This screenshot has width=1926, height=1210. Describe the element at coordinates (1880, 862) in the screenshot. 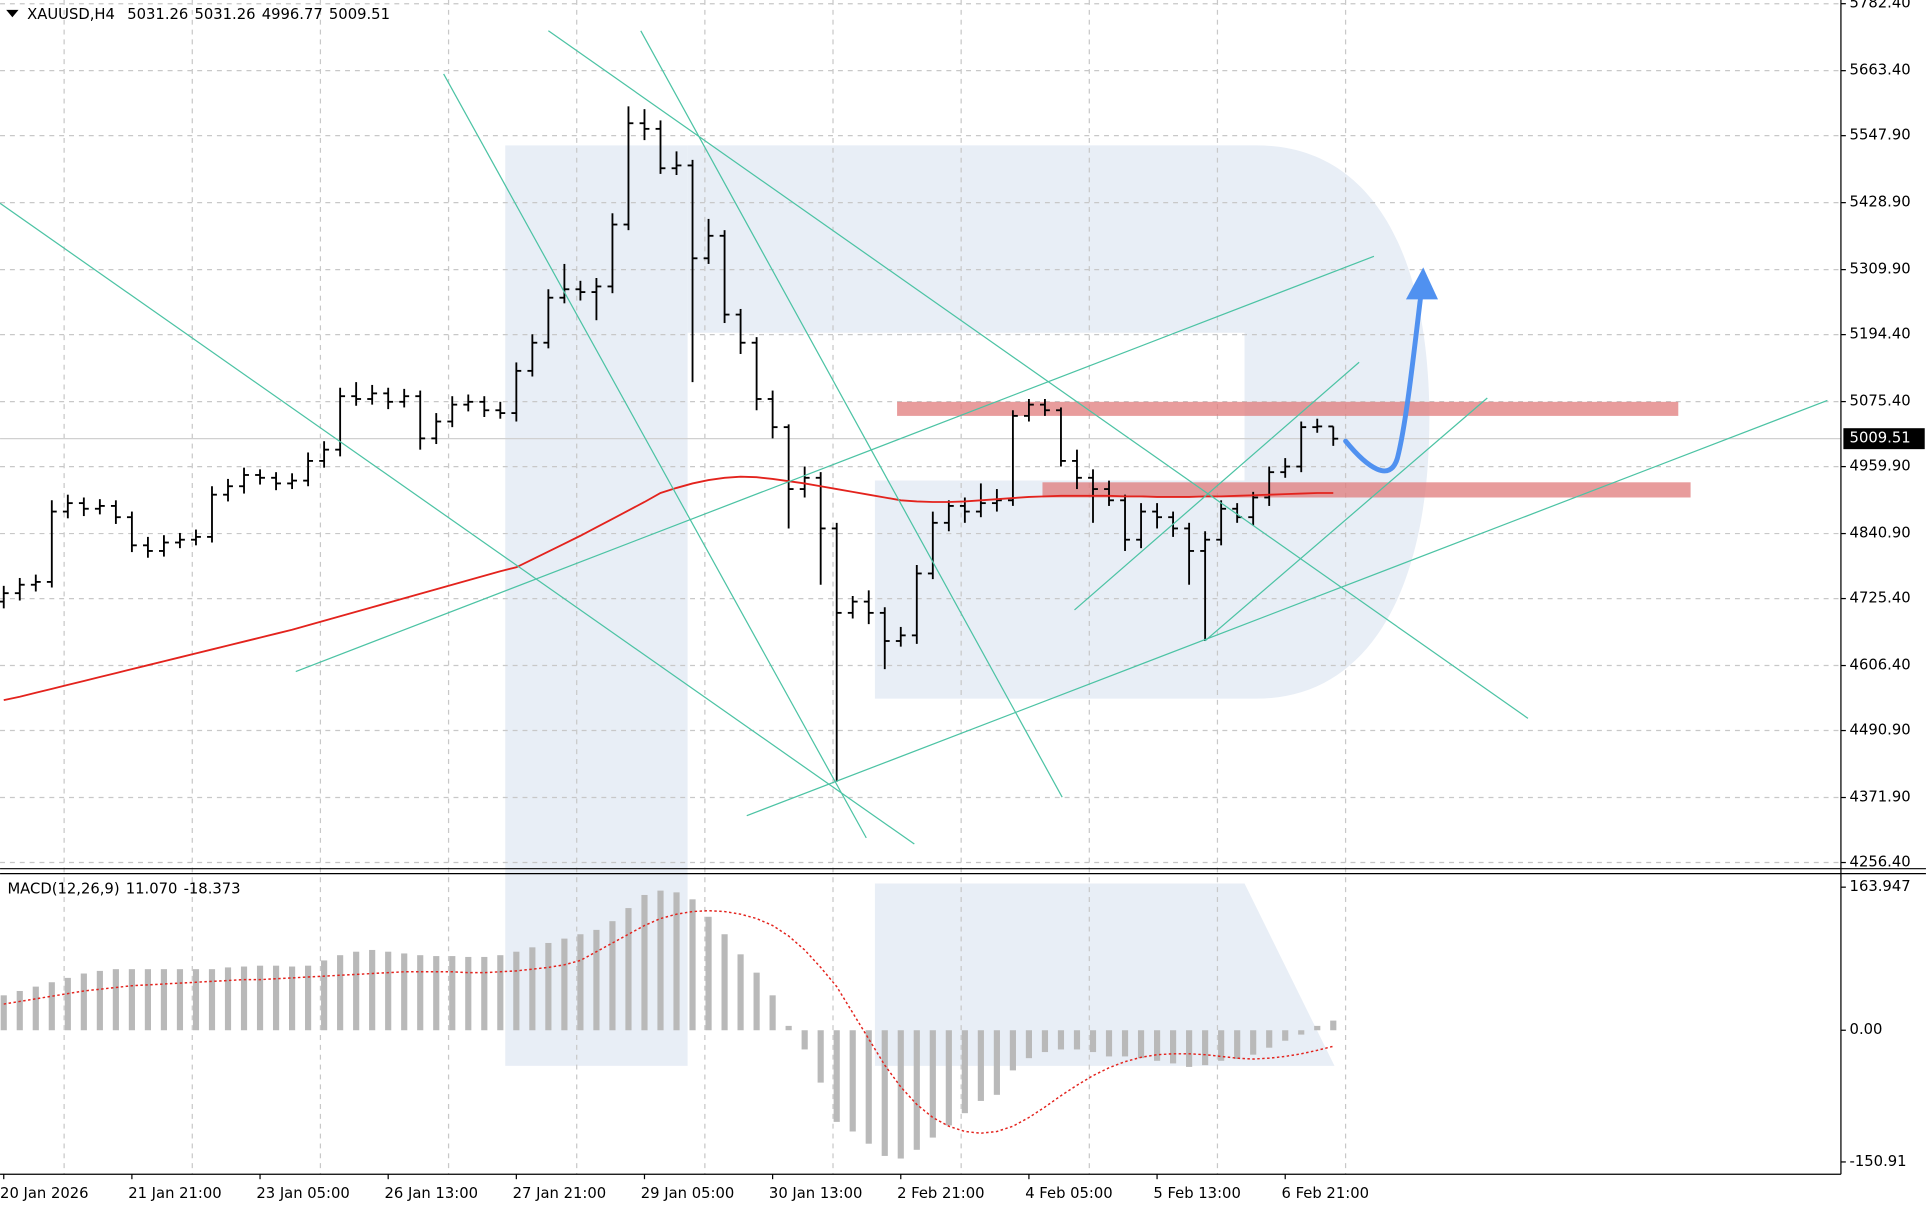

I see `y-tick-label: 4256.40` at that location.